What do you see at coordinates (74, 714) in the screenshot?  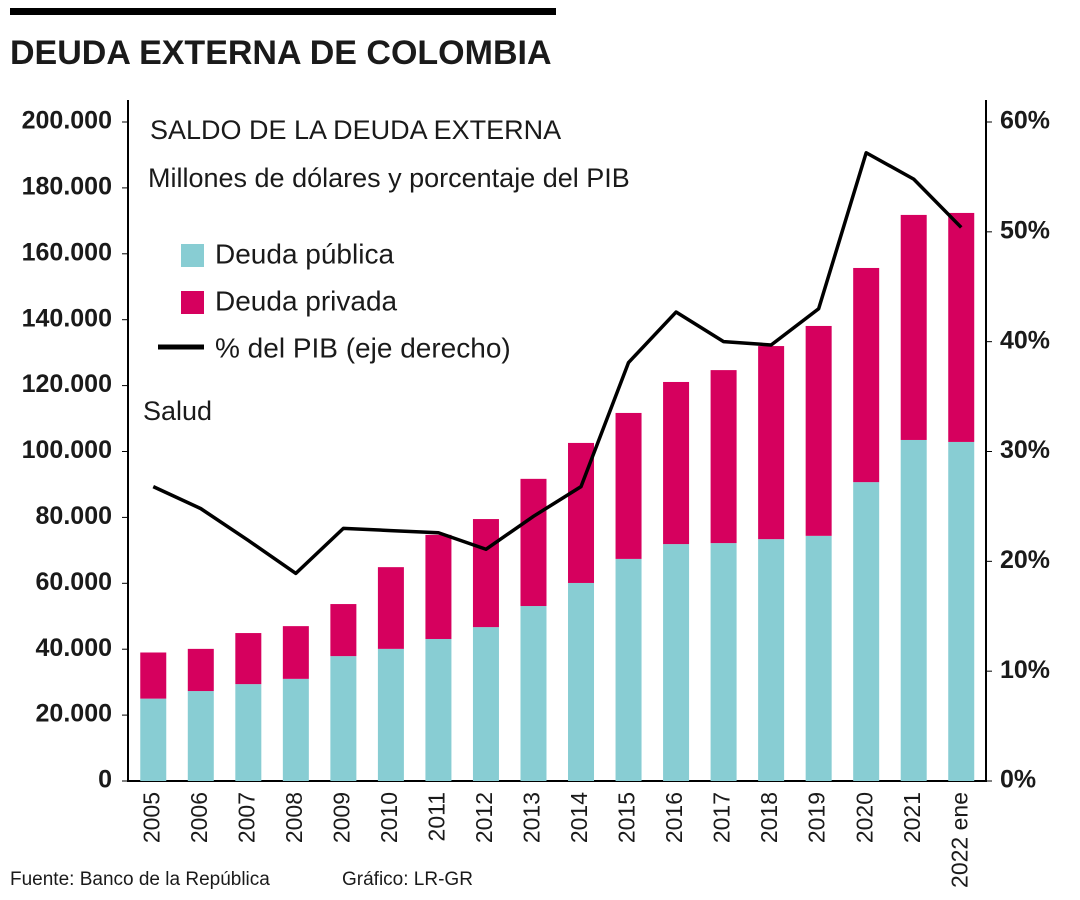 I see `y-tick-label: 20.000` at bounding box center [74, 714].